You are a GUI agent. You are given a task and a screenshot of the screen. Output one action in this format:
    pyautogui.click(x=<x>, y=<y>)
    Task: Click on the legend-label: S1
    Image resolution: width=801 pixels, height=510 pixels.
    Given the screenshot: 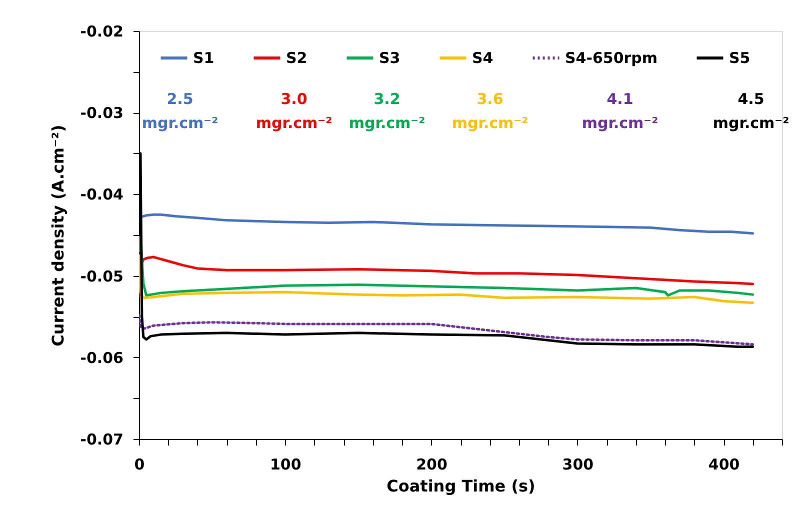 What is the action you would take?
    pyautogui.click(x=203, y=58)
    